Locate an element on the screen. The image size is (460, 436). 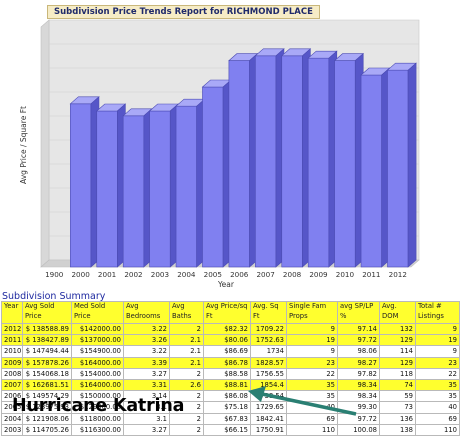
x-tick-label: 2006 is located at coordinates (239, 274).